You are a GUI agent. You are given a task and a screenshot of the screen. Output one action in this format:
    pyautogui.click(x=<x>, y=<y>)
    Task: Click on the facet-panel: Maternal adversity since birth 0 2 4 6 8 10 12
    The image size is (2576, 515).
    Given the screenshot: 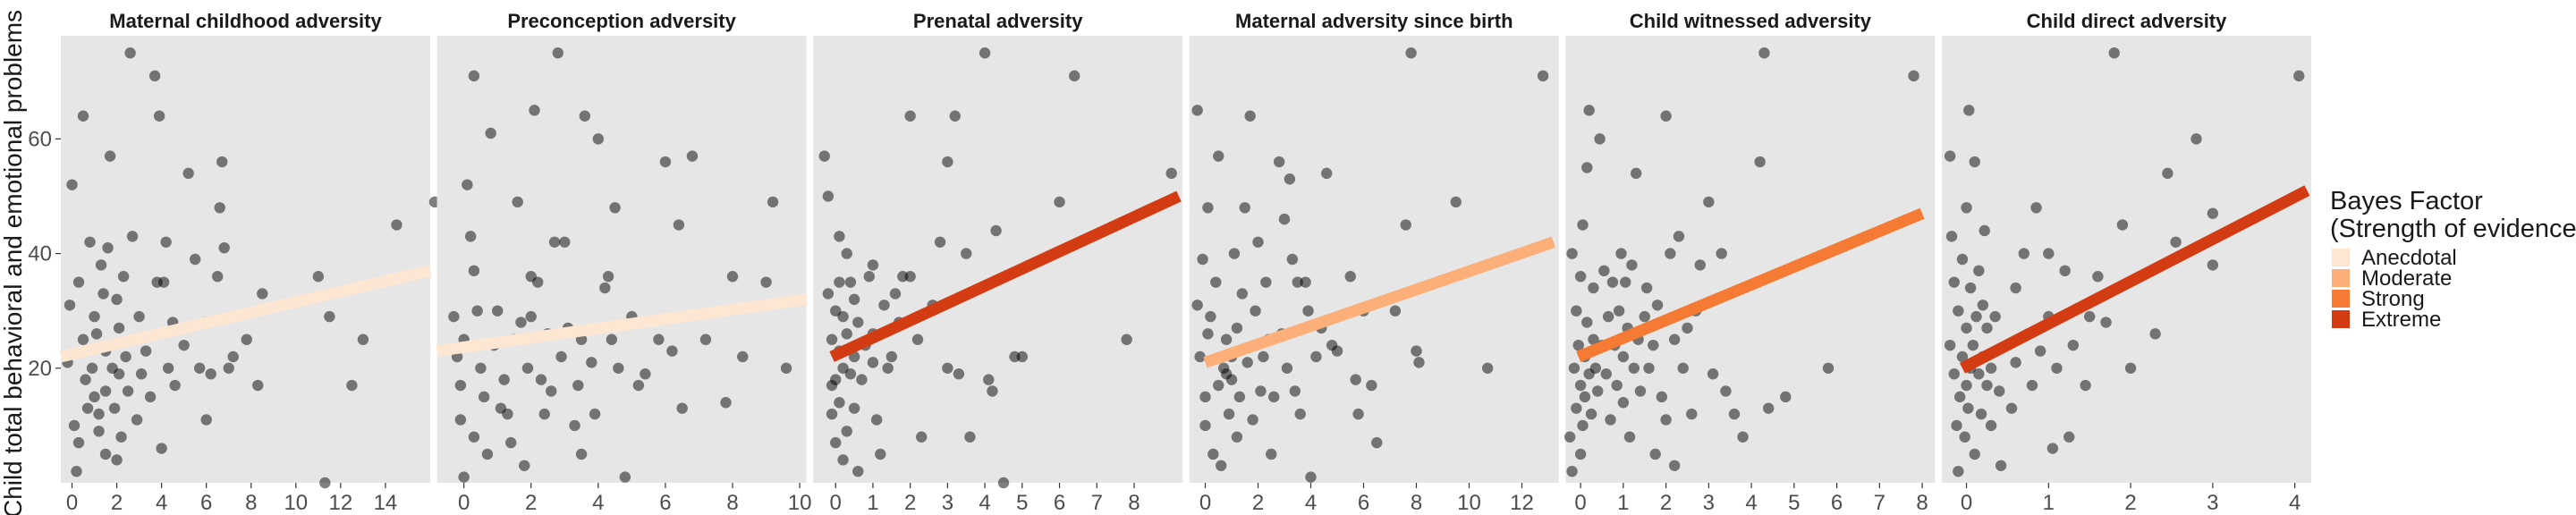 What is the action you would take?
    pyautogui.click(x=1374, y=262)
    